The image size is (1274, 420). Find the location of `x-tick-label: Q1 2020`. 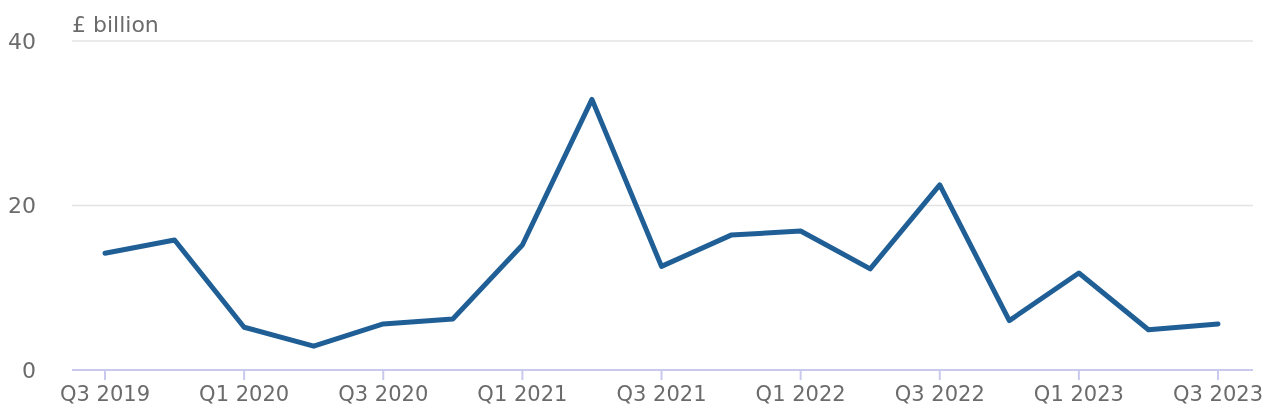

x-tick-label: Q1 2020 is located at coordinates (244, 394).